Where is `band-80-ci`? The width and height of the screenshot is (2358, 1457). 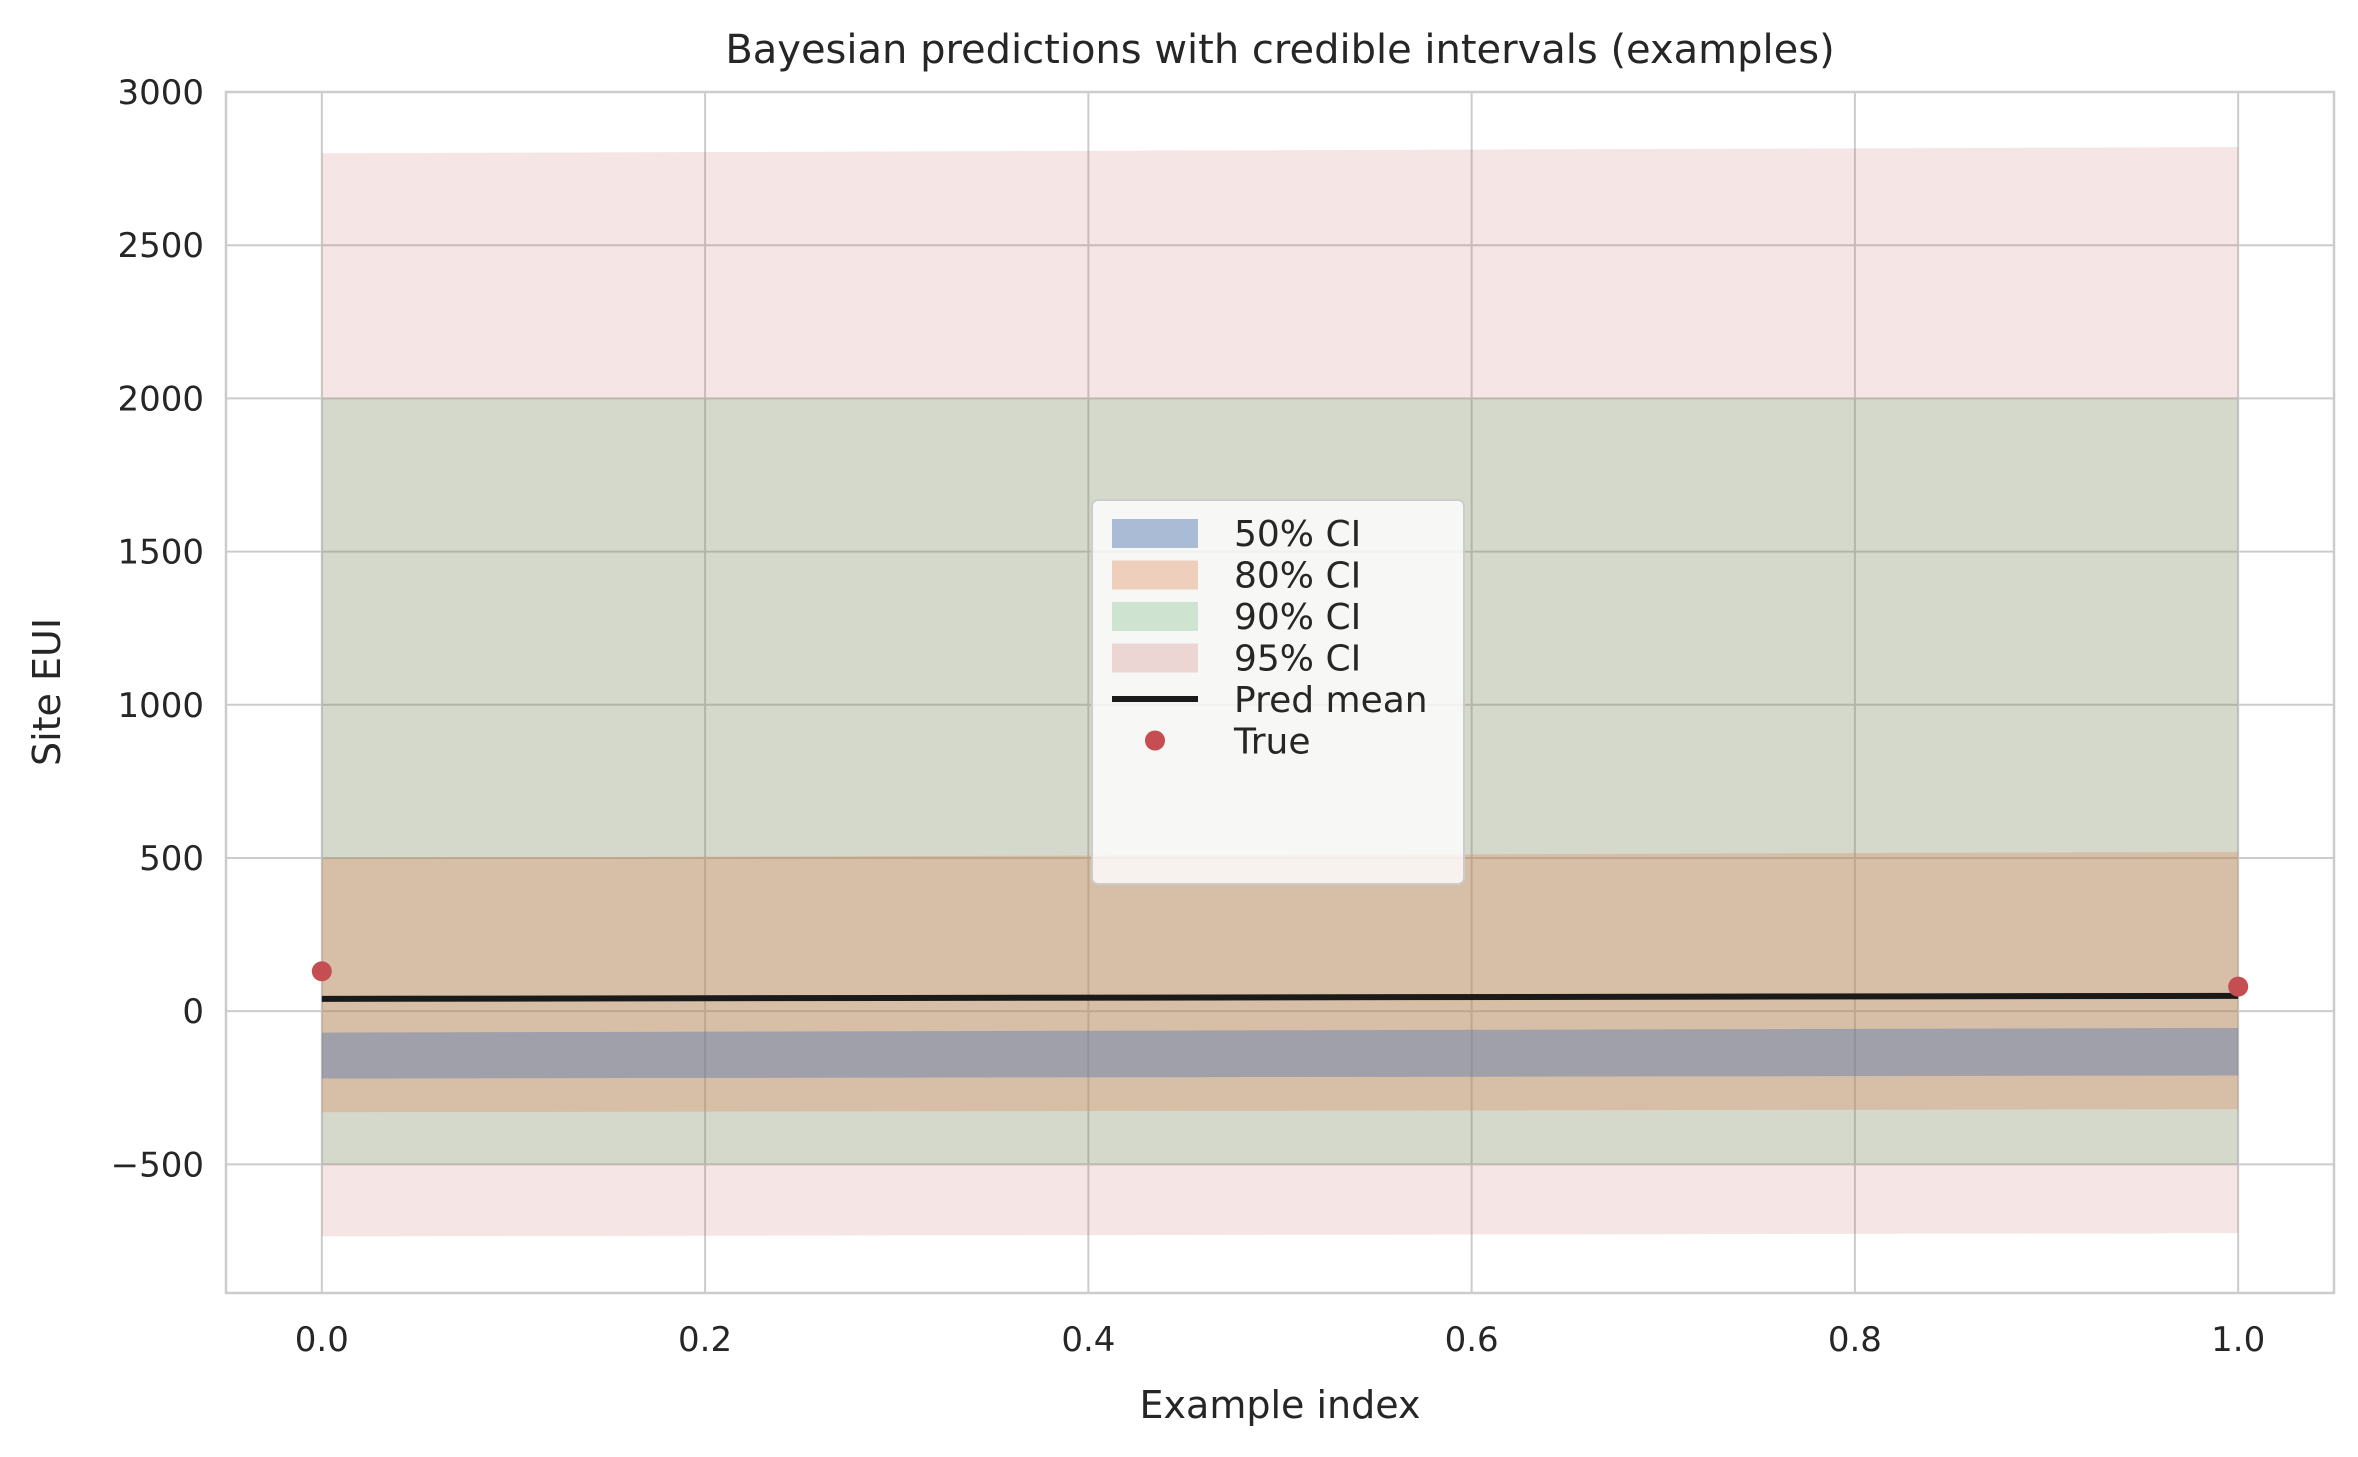 band-80-ci is located at coordinates (1280, 982).